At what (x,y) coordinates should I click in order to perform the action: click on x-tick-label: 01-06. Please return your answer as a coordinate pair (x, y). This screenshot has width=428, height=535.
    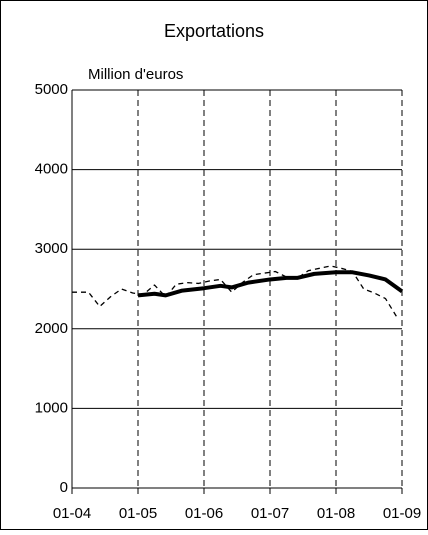
    Looking at the image, I should click on (204, 513).